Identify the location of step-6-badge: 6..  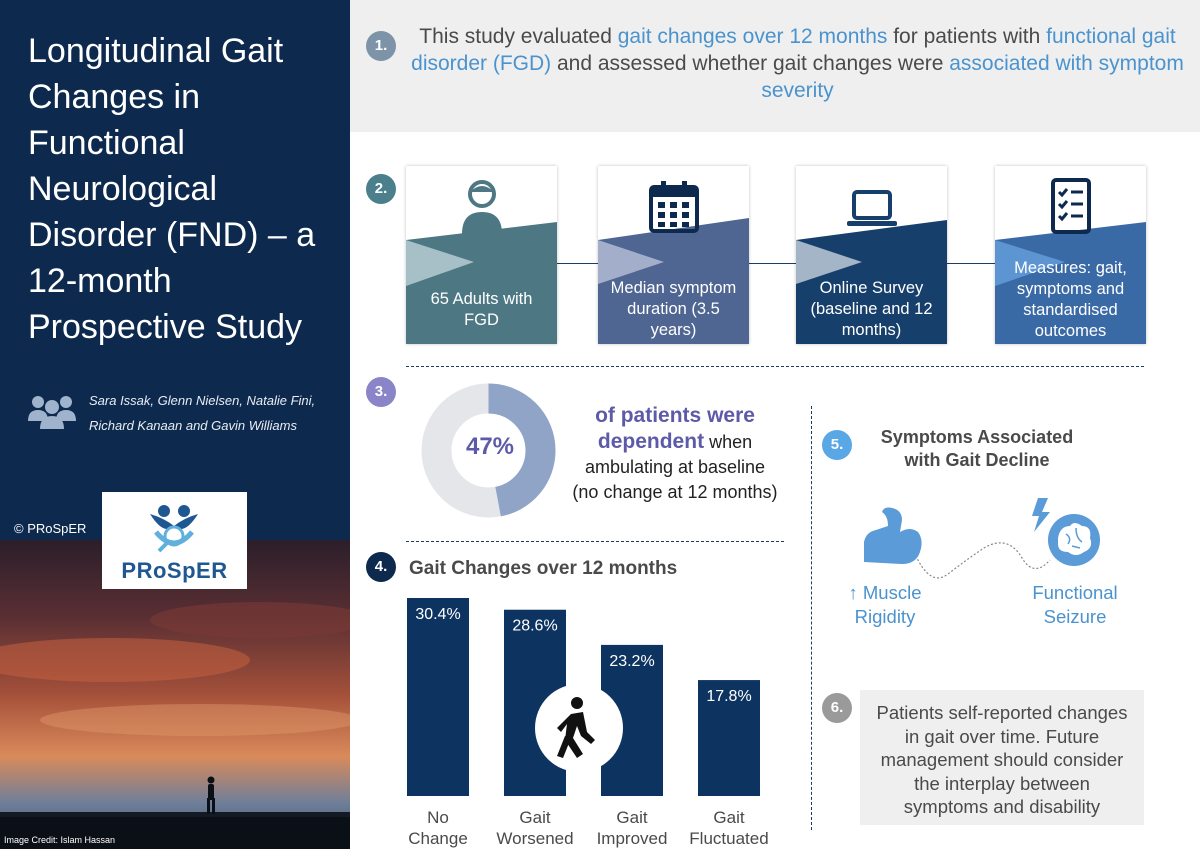
(837, 708).